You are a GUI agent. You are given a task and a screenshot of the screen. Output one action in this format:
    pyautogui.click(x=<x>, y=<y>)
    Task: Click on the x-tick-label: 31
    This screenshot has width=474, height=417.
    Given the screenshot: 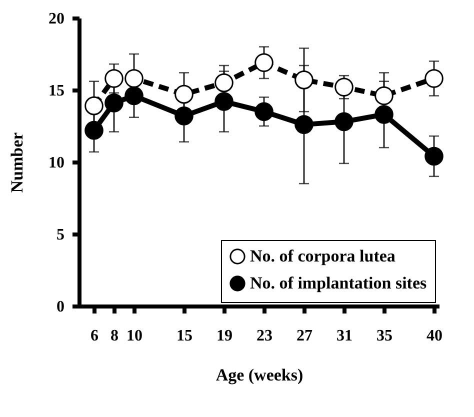 What is the action you would take?
    pyautogui.click(x=344, y=336)
    